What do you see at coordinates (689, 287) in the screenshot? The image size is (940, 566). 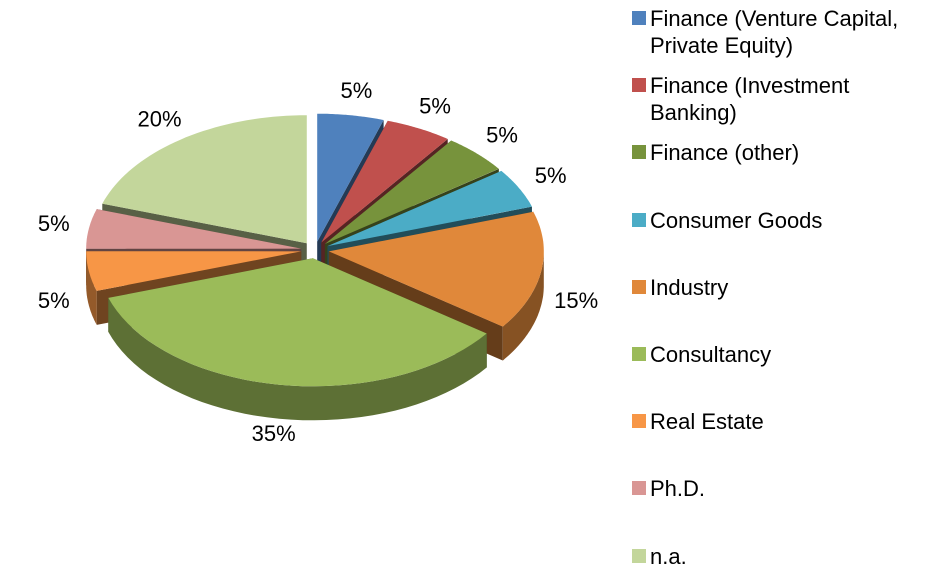 I see `legend-label: Industry` at bounding box center [689, 287].